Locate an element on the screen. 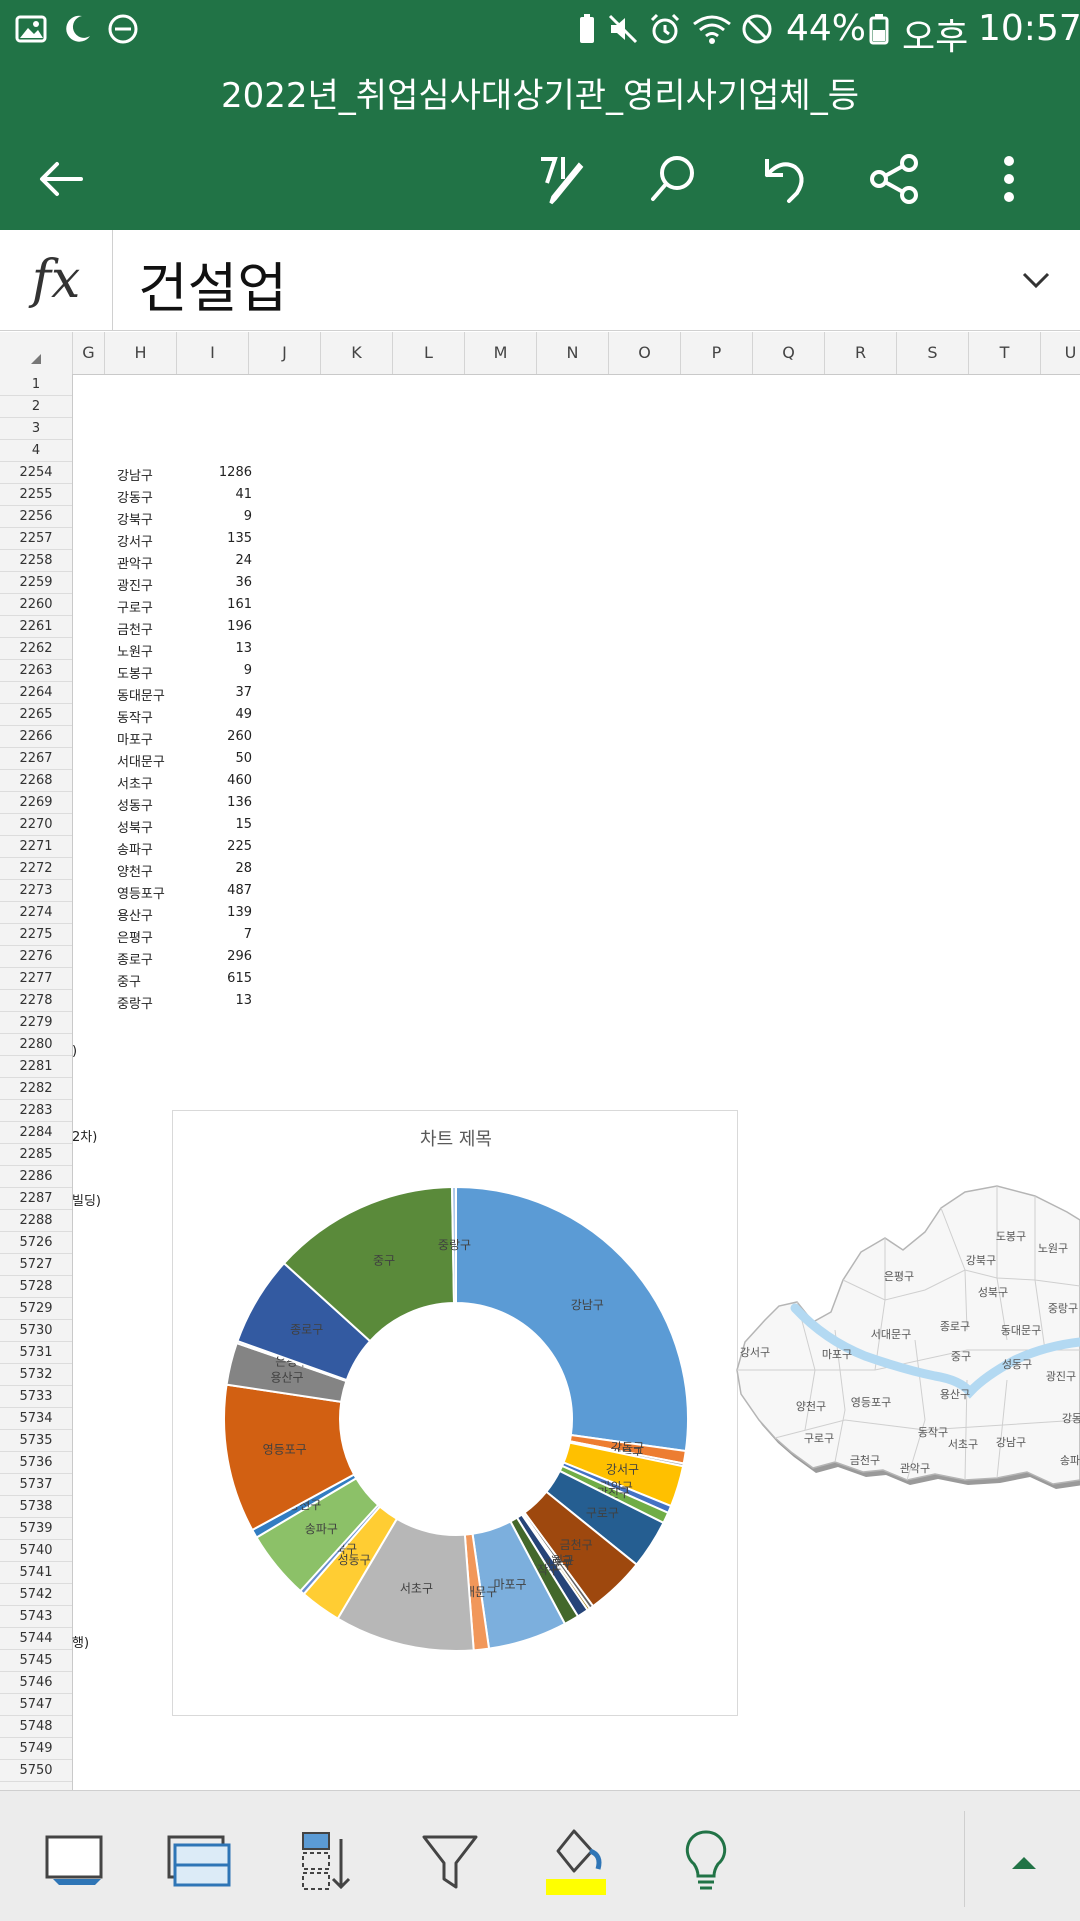 This screenshot has height=1921, width=1080. row-header: 5748 is located at coordinates (36, 1727).